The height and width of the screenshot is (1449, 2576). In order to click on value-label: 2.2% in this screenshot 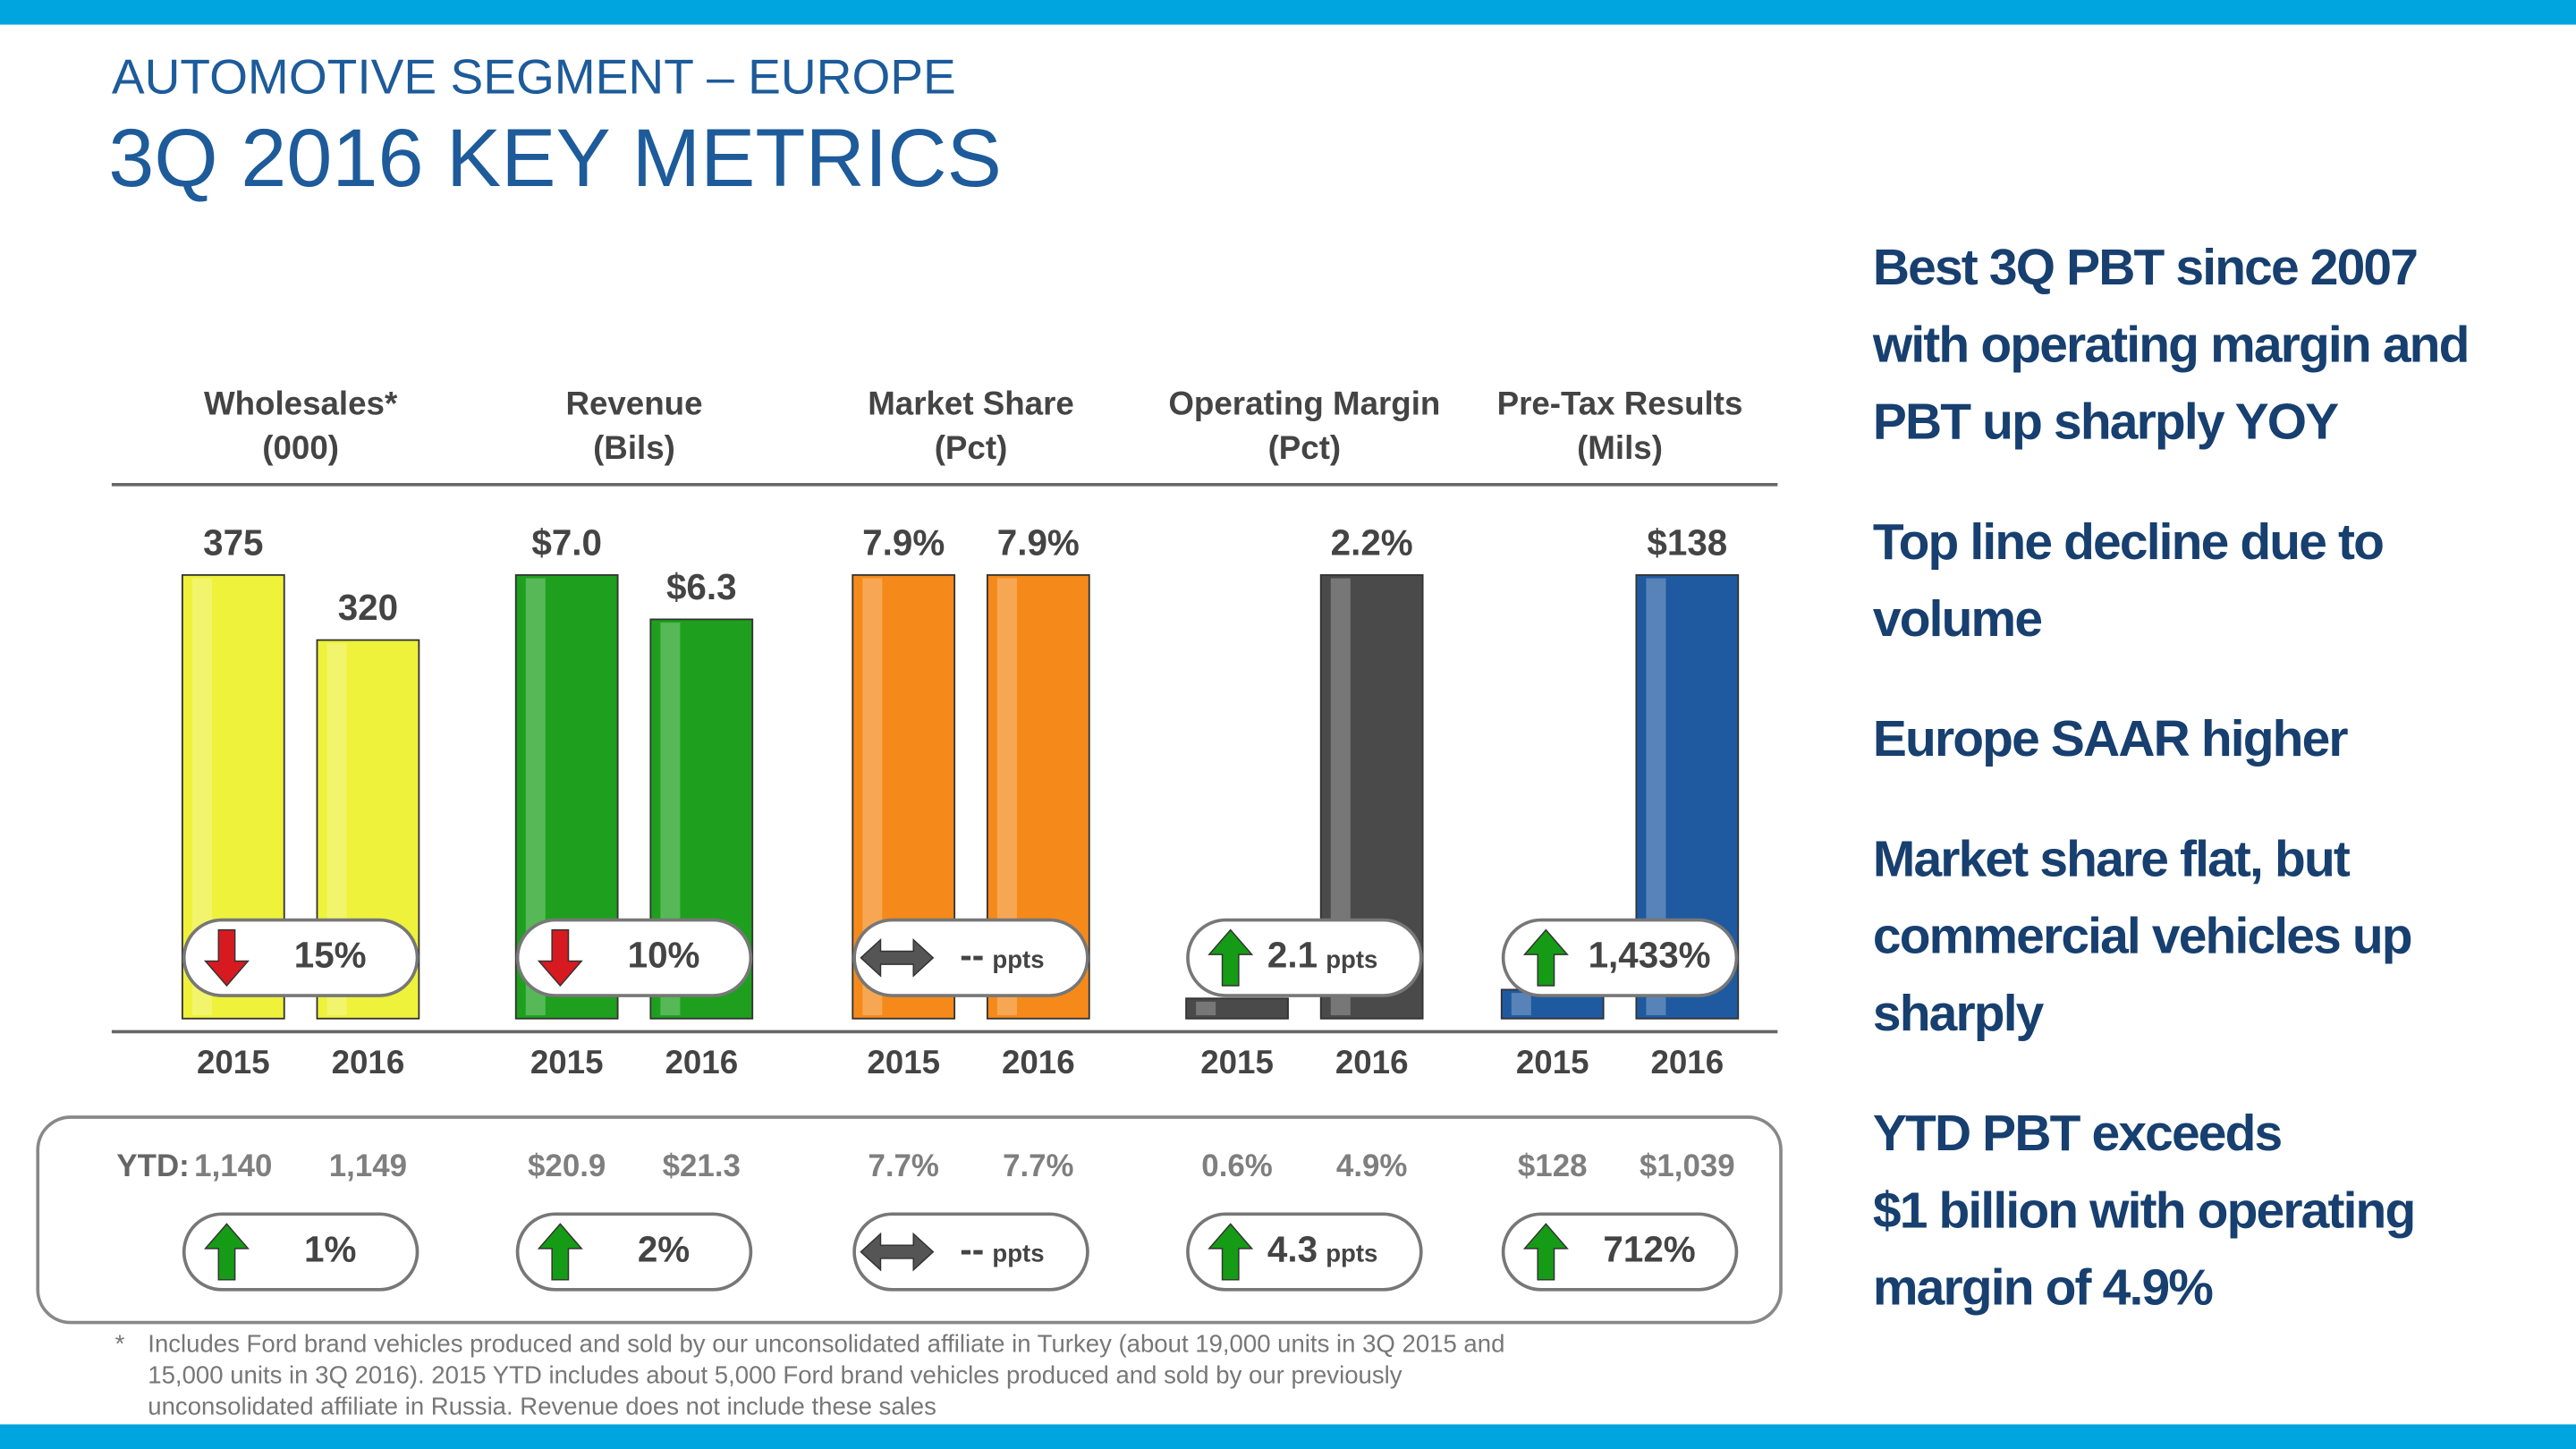, I will do `click(1372, 542)`.